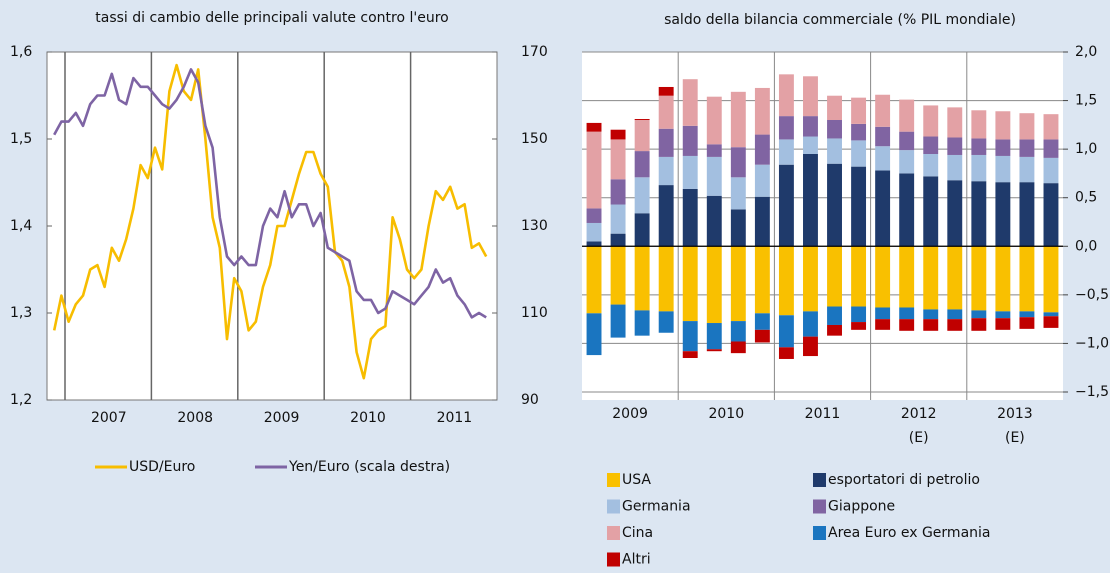 The height and width of the screenshot is (573, 1110). Describe the element at coordinates (21, 226) in the screenshot. I see `y-tick-label: 1,4` at that location.